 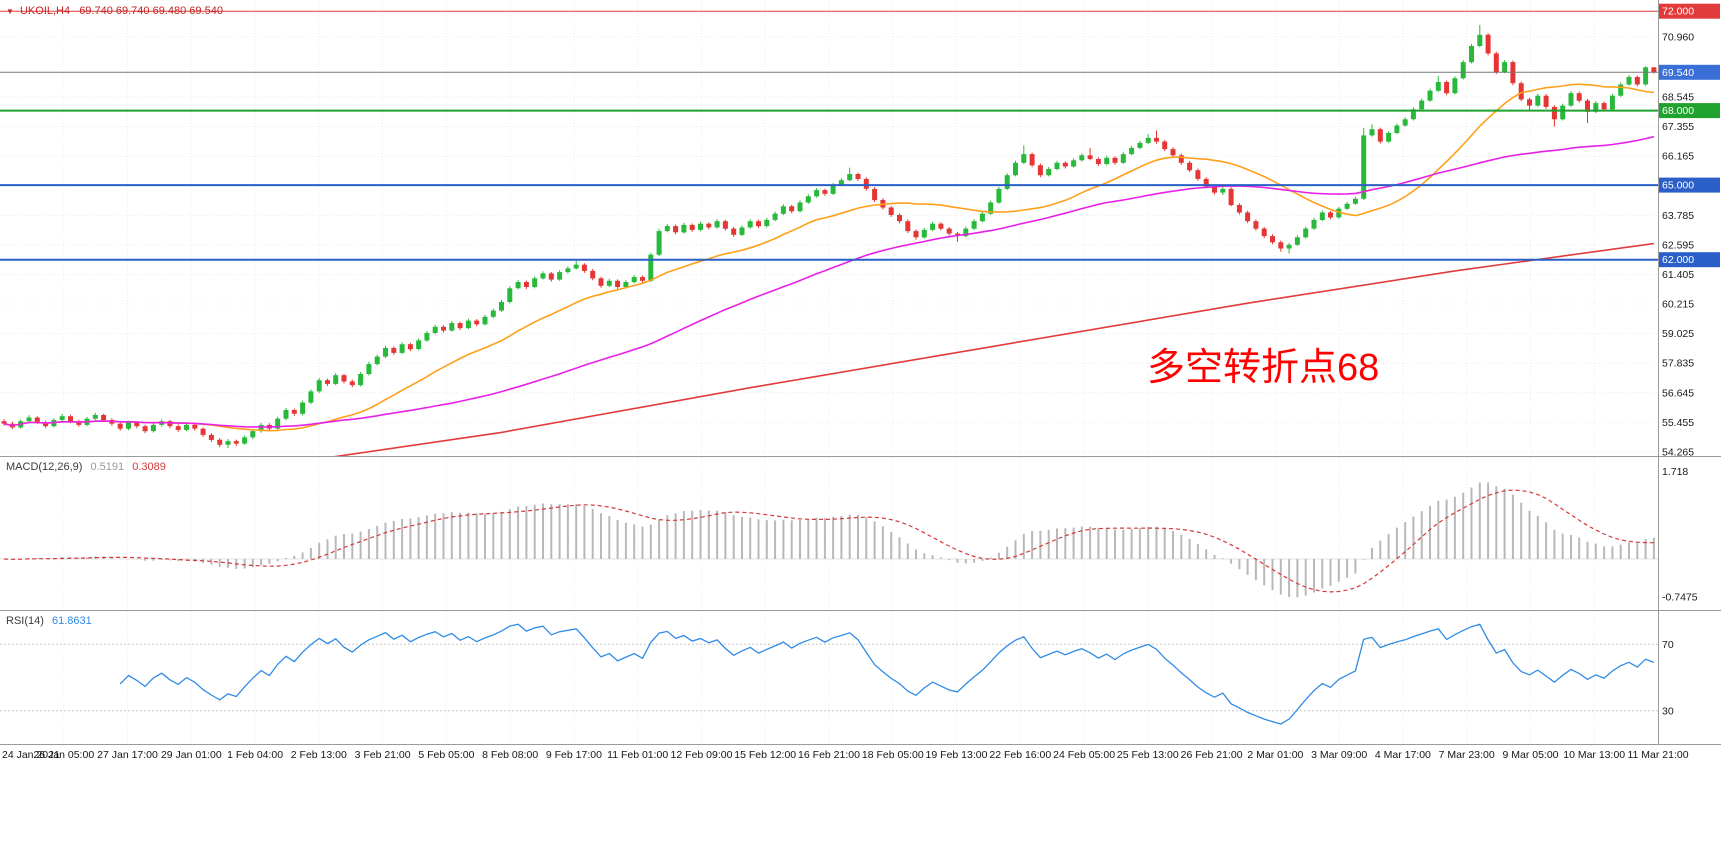 I want to click on symbol-label: UKOIL,H4, so click(x=45, y=11).